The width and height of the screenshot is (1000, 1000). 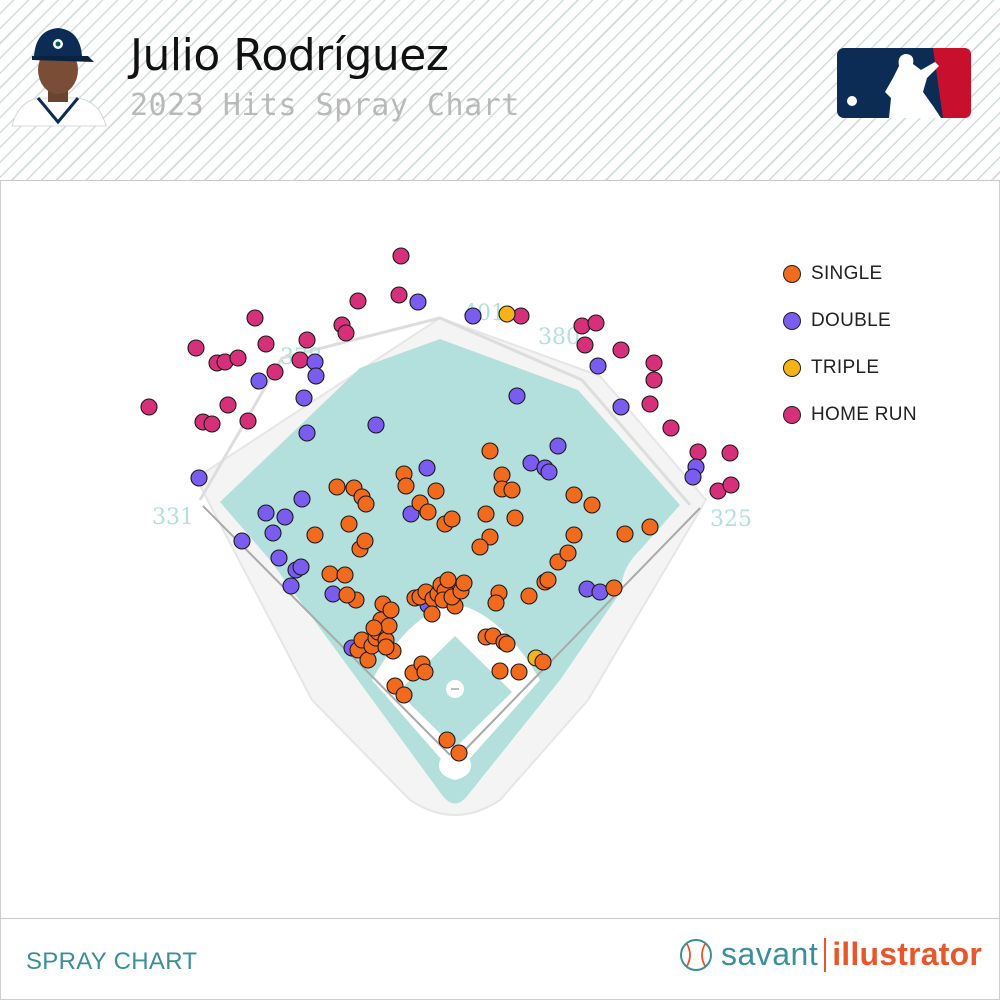 What do you see at coordinates (580, 631) in the screenshot?
I see `right-foul-line` at bounding box center [580, 631].